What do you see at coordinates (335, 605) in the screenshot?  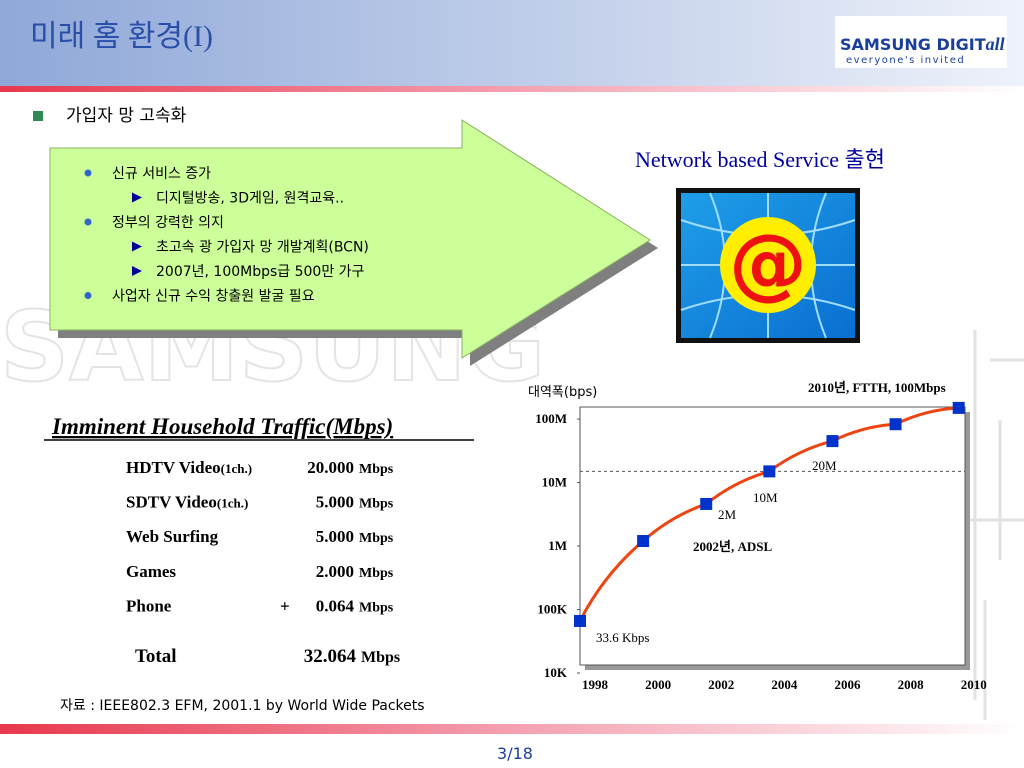 I see `row-value: 0.064` at bounding box center [335, 605].